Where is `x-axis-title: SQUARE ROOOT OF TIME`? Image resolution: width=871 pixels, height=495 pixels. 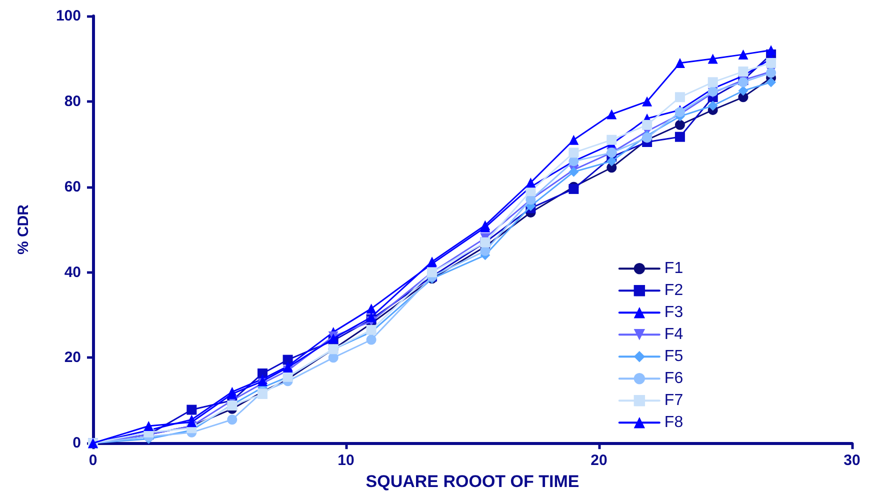
x-axis-title: SQUARE ROOOT OF TIME is located at coordinates (473, 481).